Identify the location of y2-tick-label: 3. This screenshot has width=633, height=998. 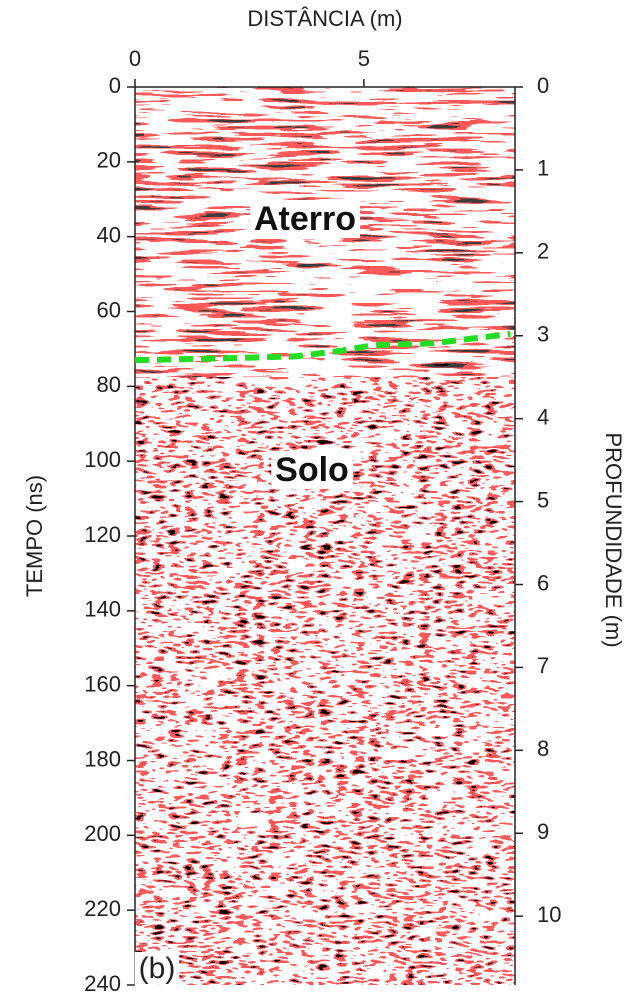
(543, 334).